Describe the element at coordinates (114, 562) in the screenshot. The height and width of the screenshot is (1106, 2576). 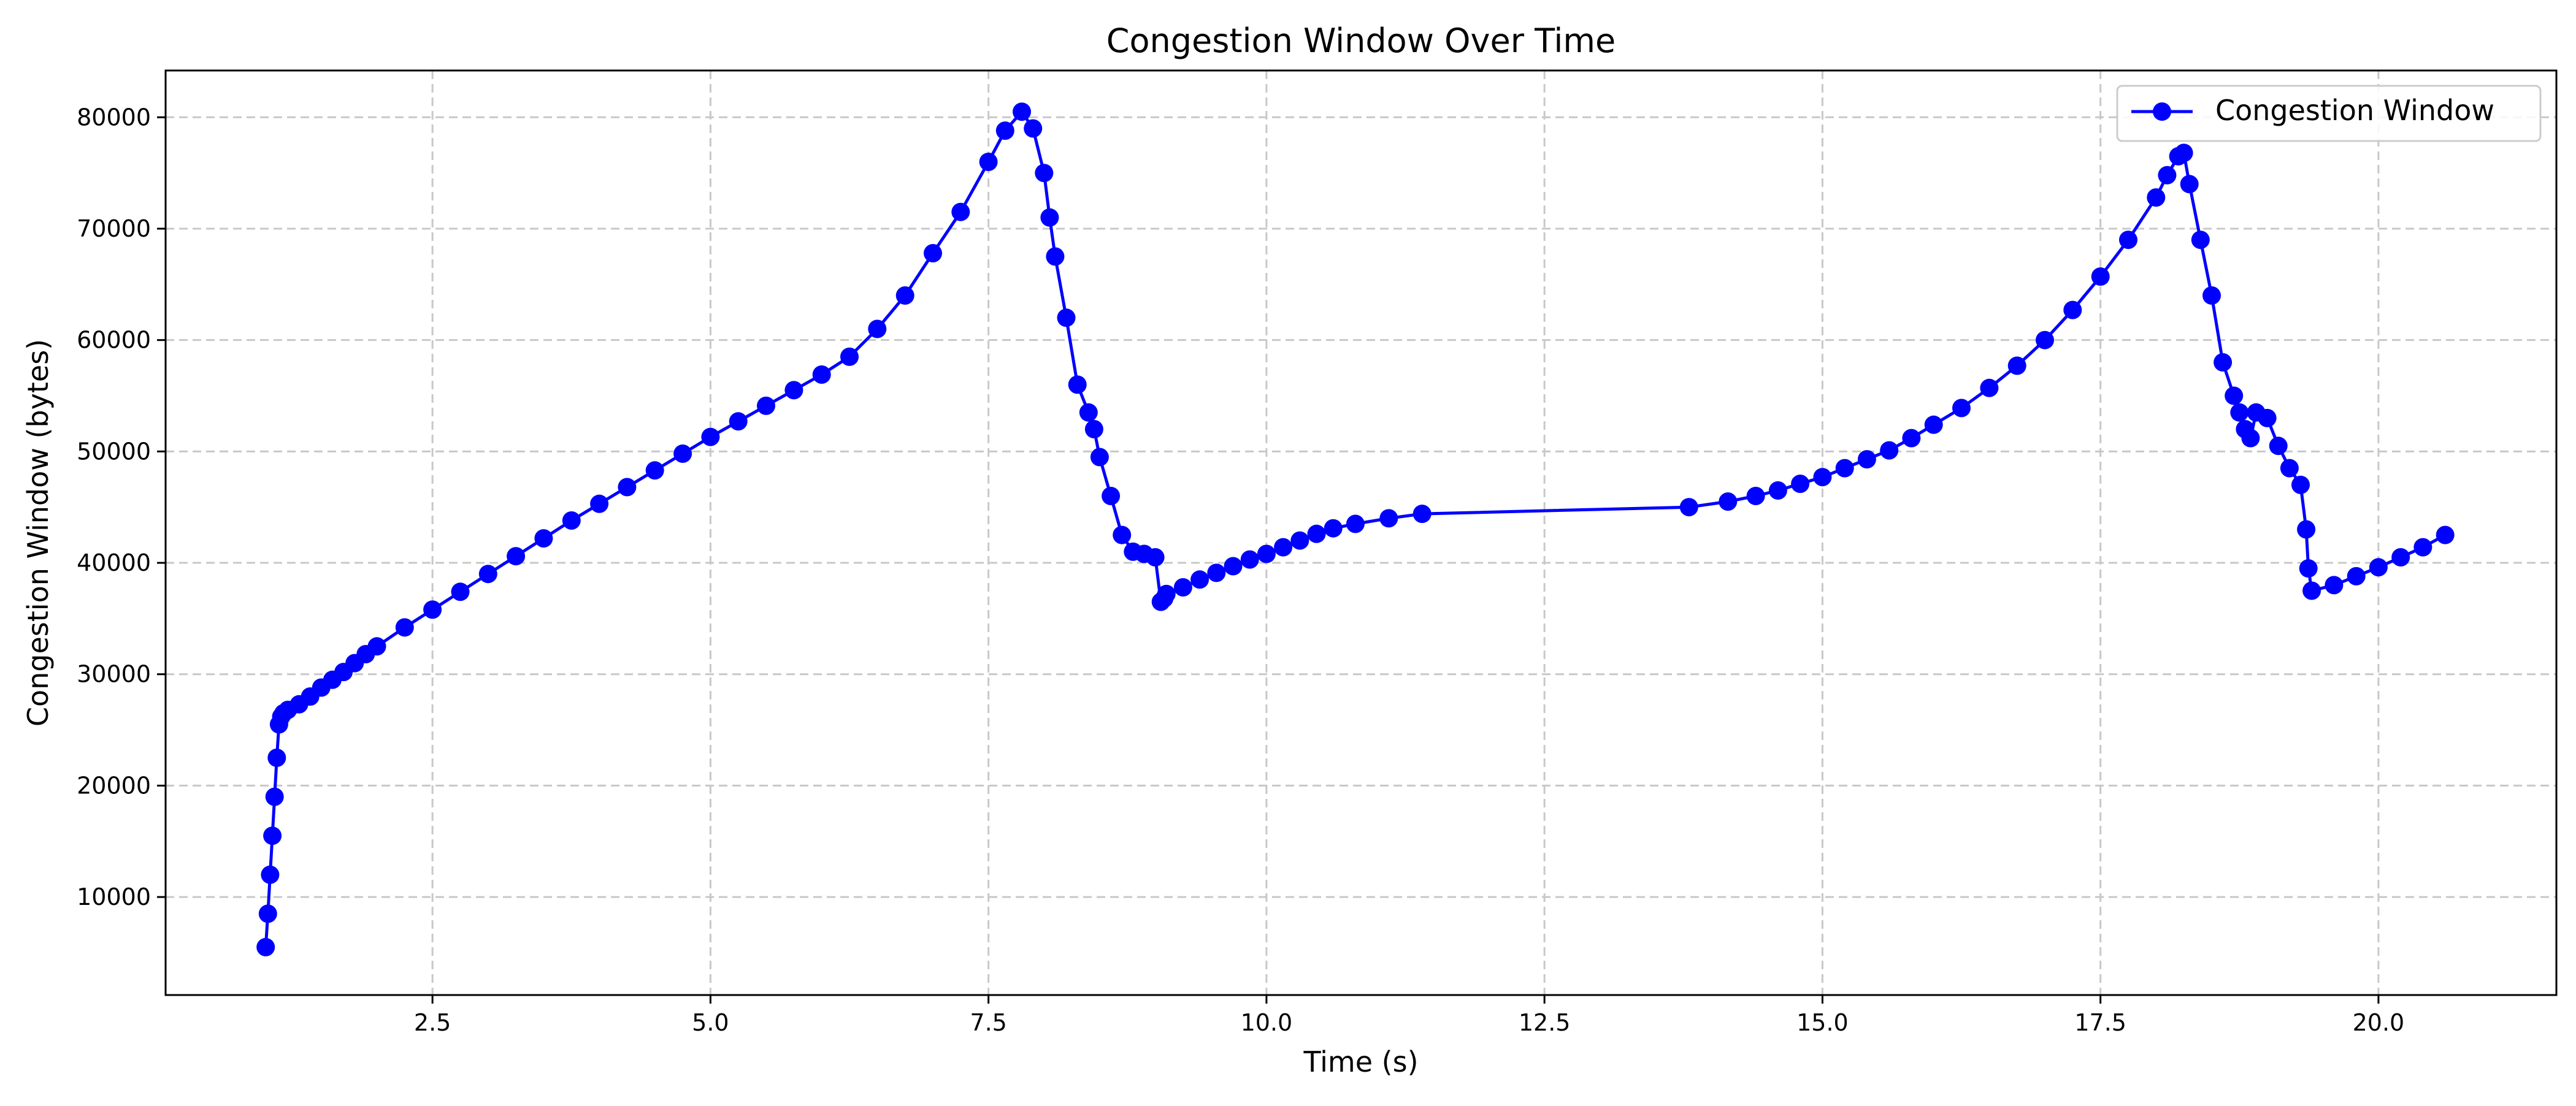
I see `y-tick-label: 40000` at that location.